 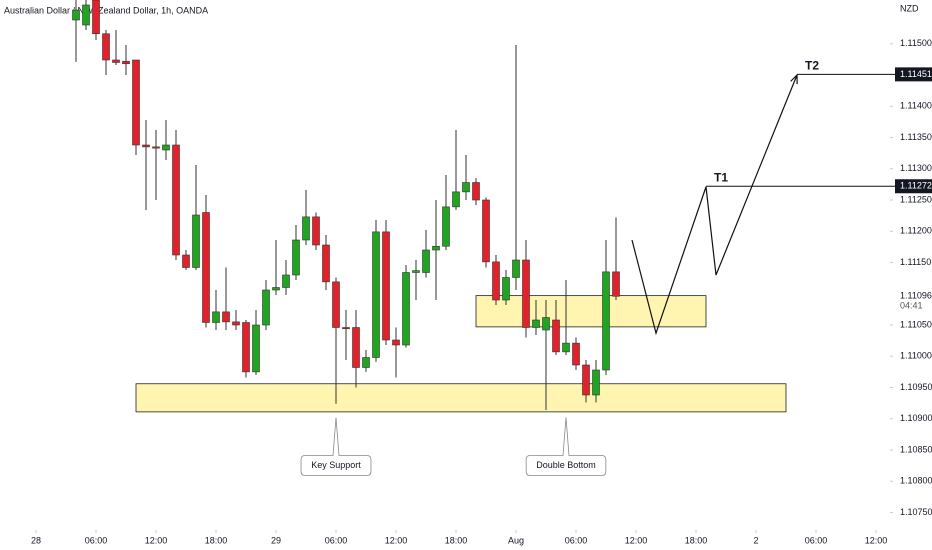 I want to click on y-tick-label: 1.11300, so click(x=916, y=168).